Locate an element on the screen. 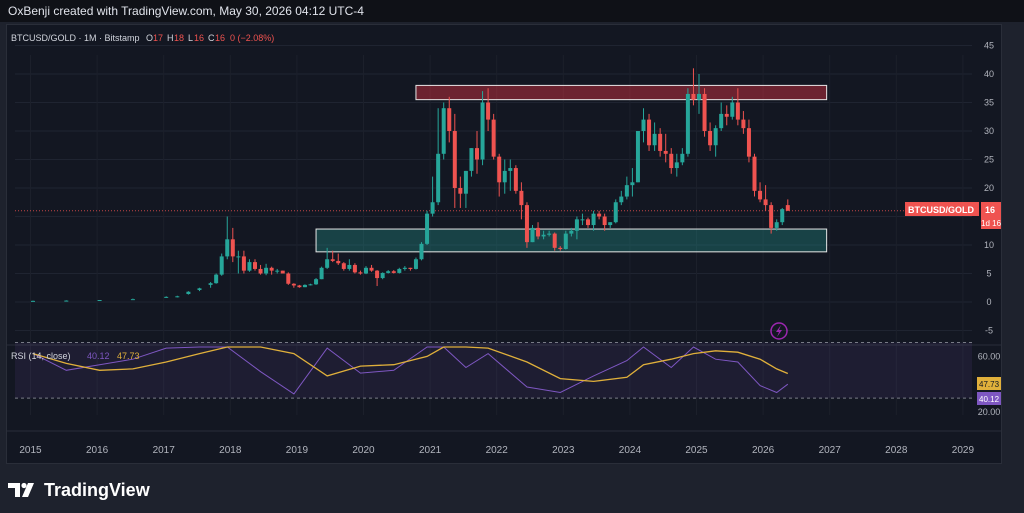 The height and width of the screenshot is (513, 1024). rsi-pane is located at coordinates (504, 370).